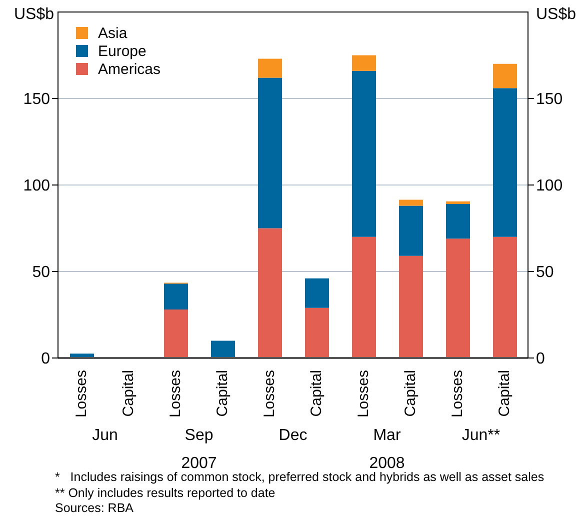 The height and width of the screenshot is (532, 582). I want to click on y2-axis-title: US$b, so click(556, 15).